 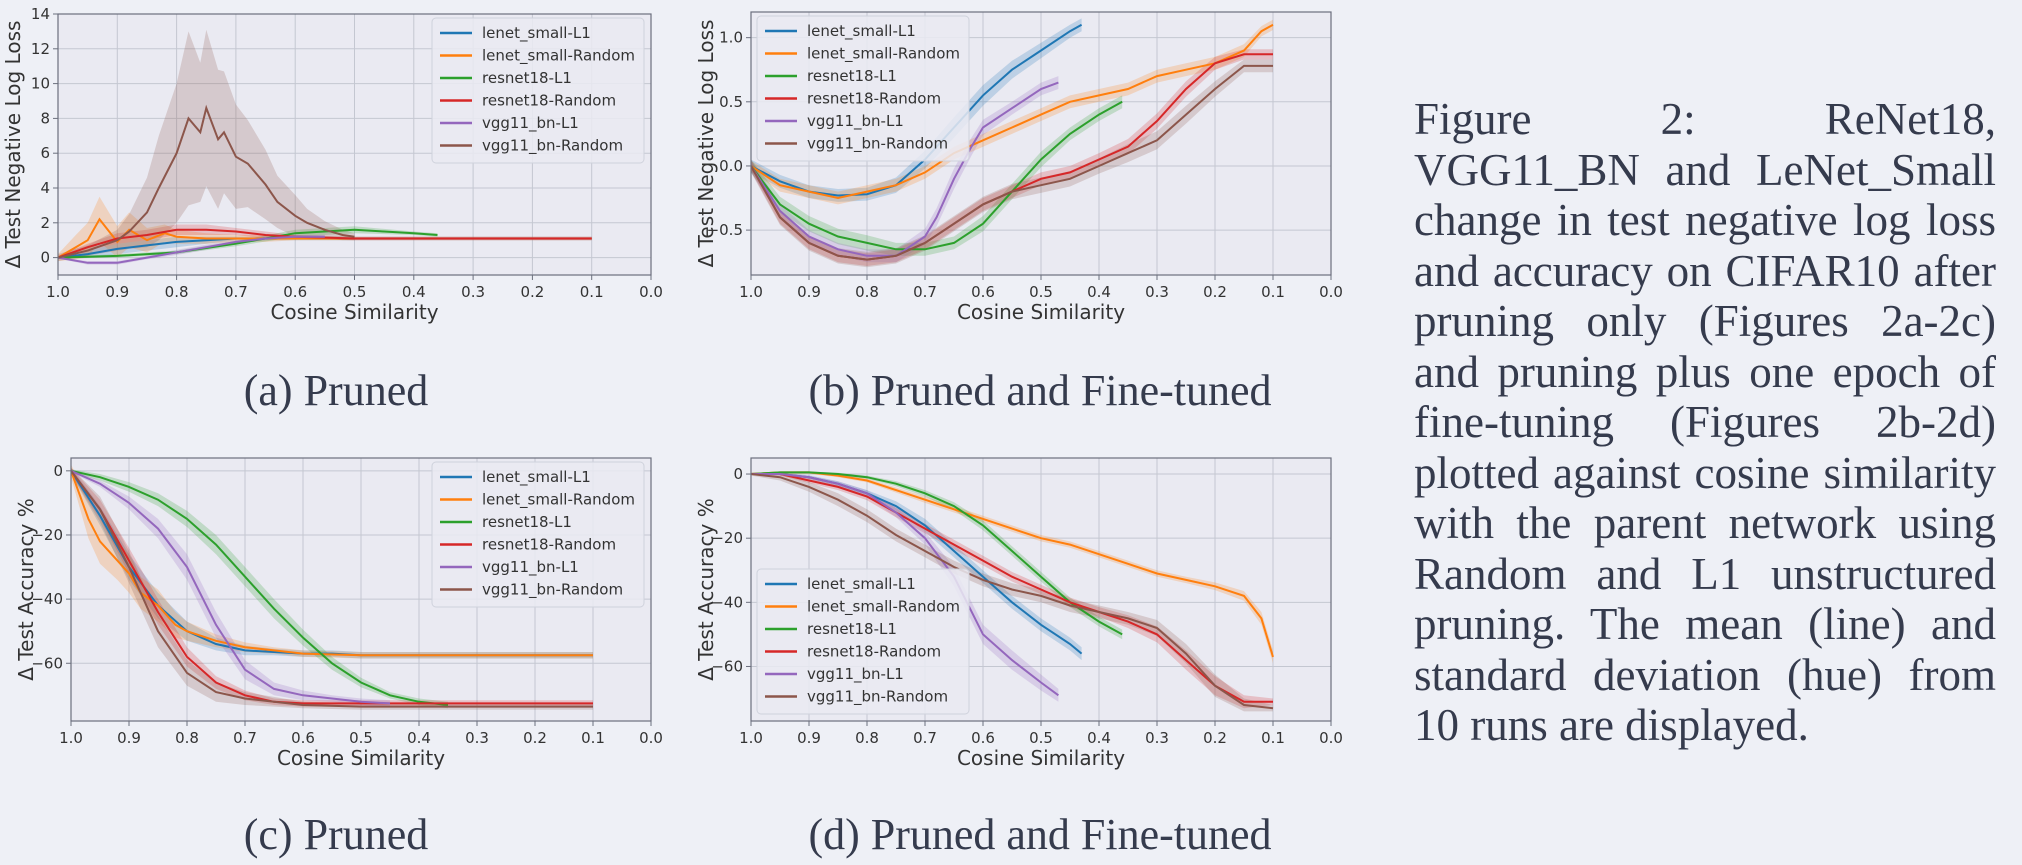 What do you see at coordinates (336, 390) in the screenshot?
I see `subcaption: (a) Pruned` at bounding box center [336, 390].